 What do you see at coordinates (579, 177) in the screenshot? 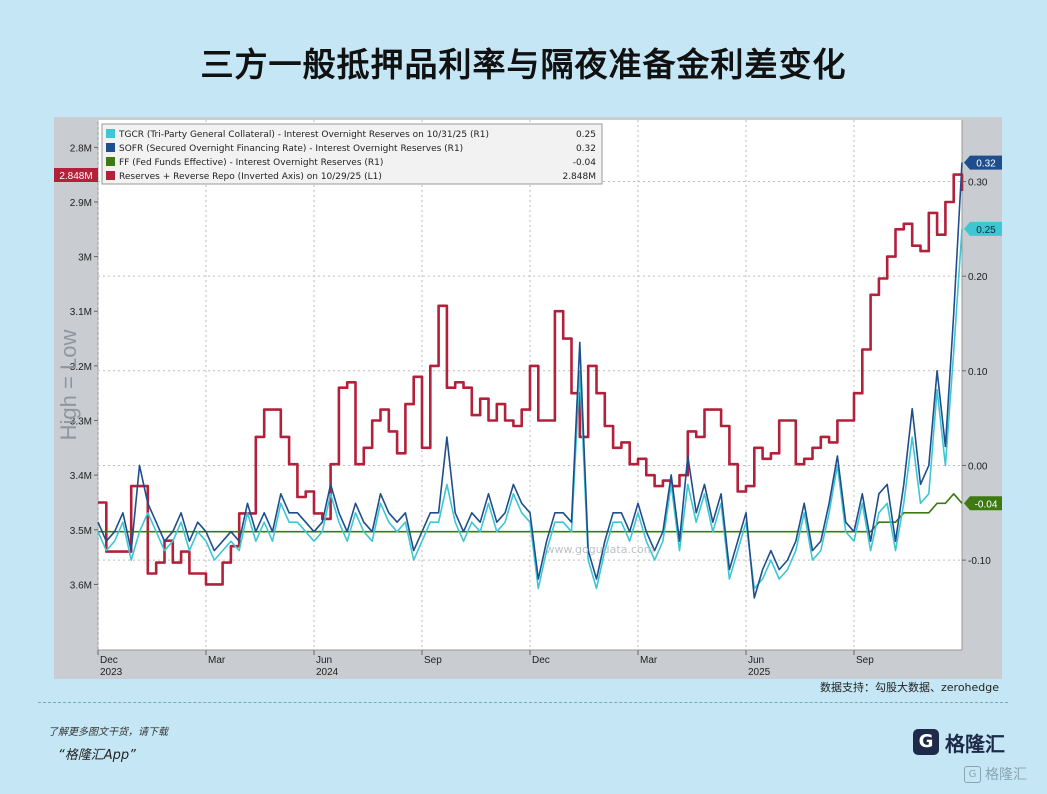
I see `legend-last-value: 2.848M` at bounding box center [579, 177].